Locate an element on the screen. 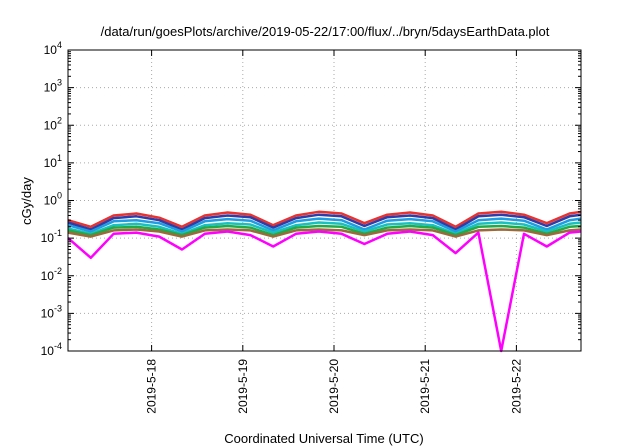 This screenshot has height=448, width=640. x-tick-label: 2019-5-21 is located at coordinates (425, 386).